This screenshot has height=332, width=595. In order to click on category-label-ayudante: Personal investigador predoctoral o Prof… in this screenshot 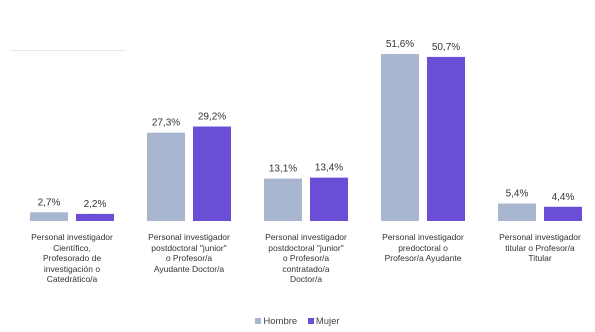, I will do `click(423, 247)`.